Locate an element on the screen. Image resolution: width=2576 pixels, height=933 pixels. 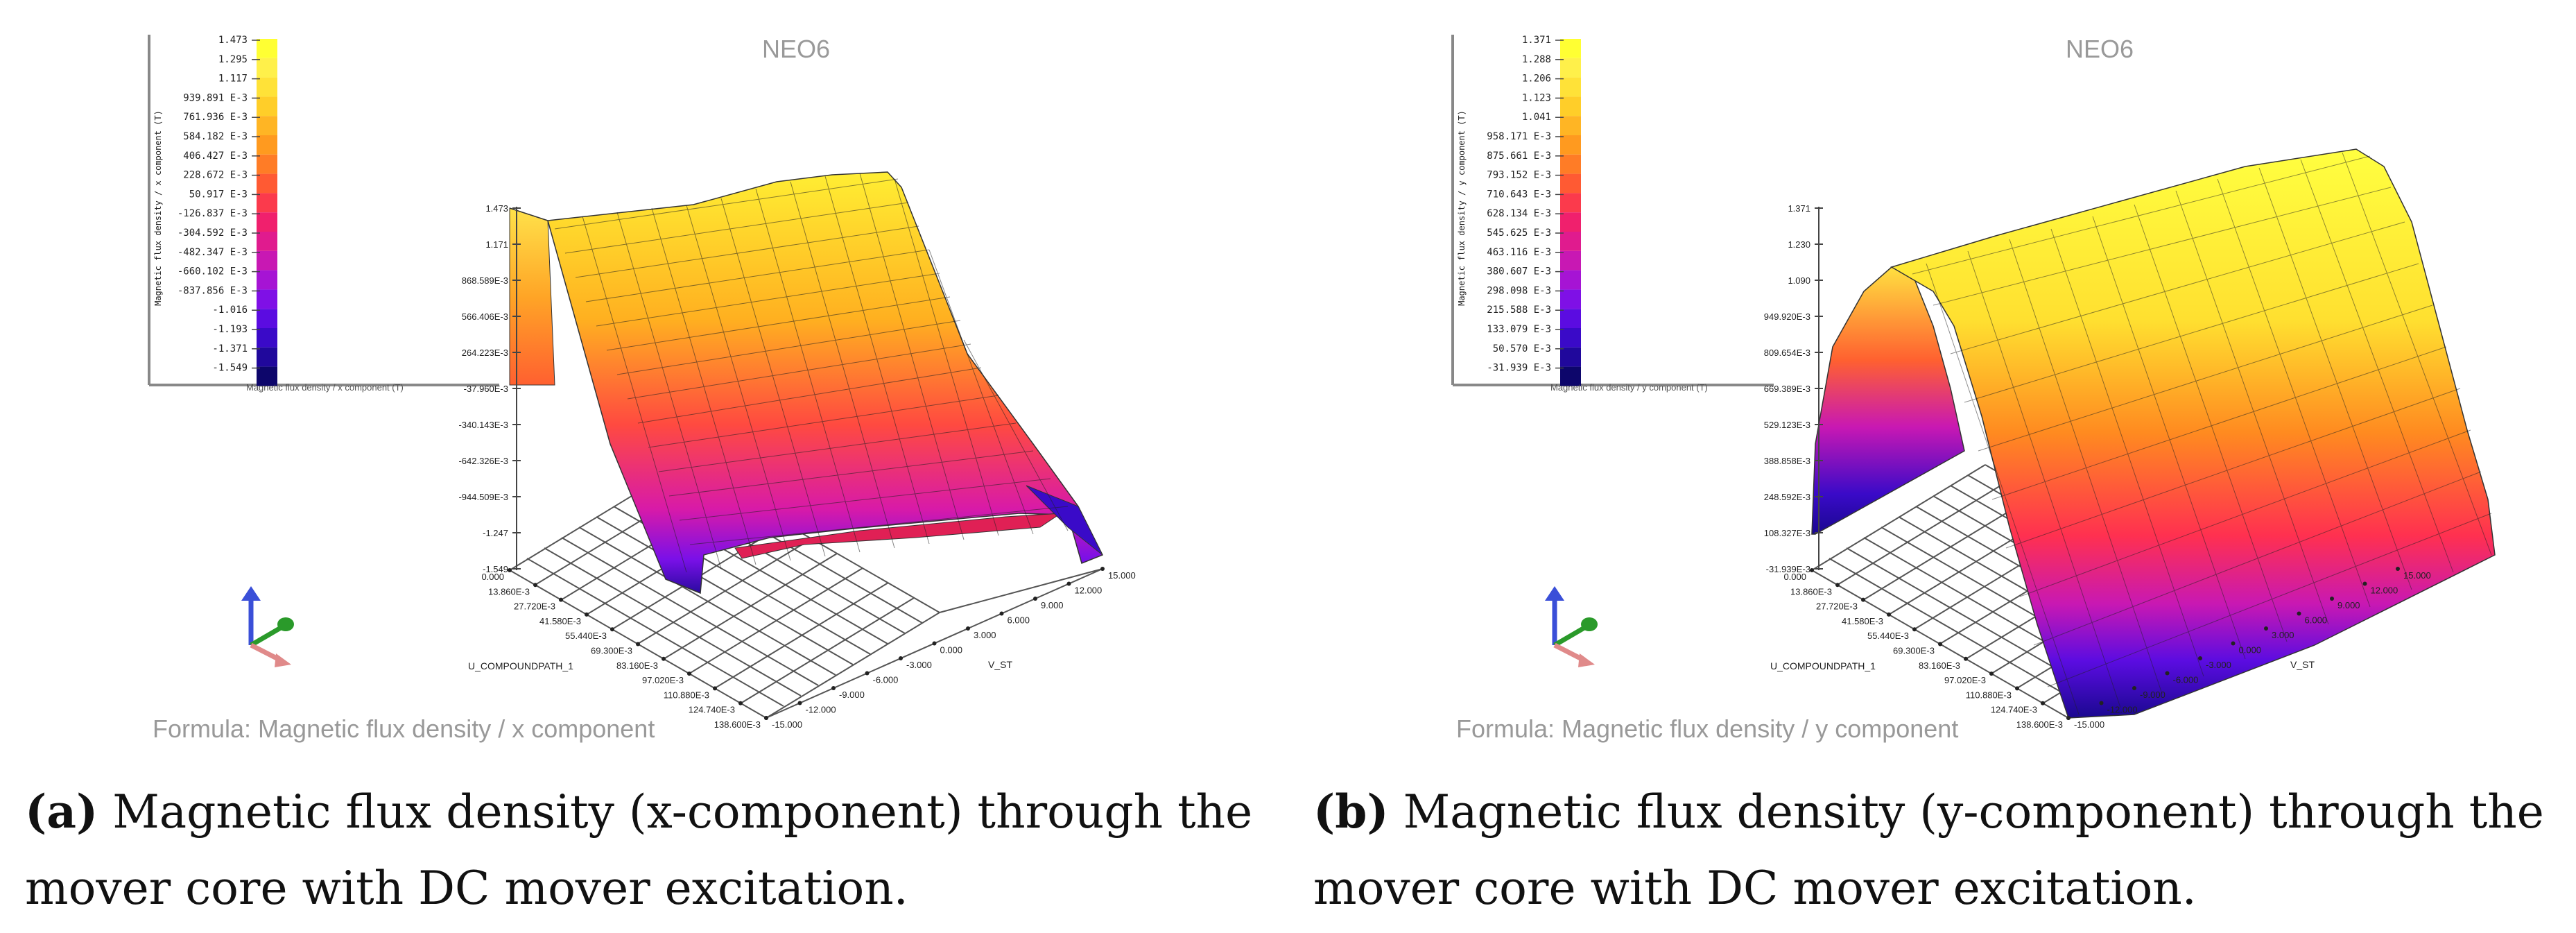
legend-title: Magnetic flux density / x component (T) is located at coordinates (158, 208).